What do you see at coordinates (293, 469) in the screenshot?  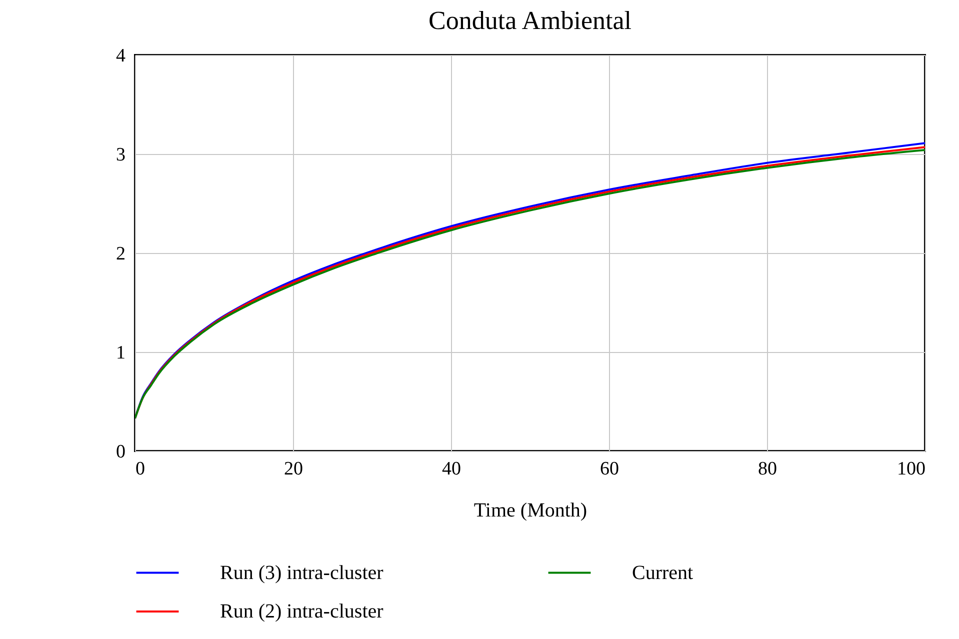 I see `x-tick-label: 20` at bounding box center [293, 469].